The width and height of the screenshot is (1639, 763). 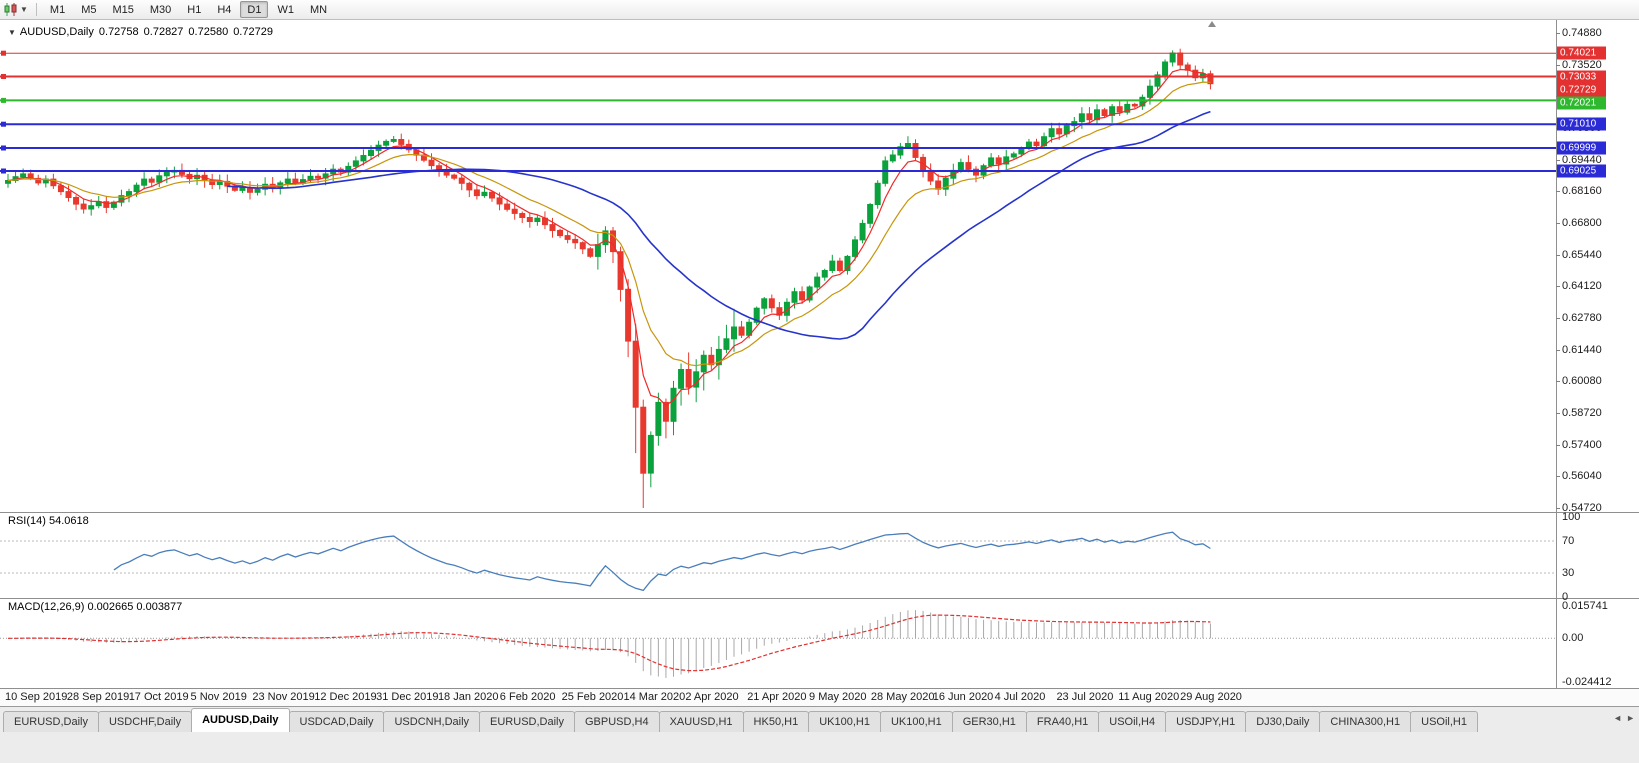 I want to click on date-label: 28 May 2020, so click(x=902, y=697).